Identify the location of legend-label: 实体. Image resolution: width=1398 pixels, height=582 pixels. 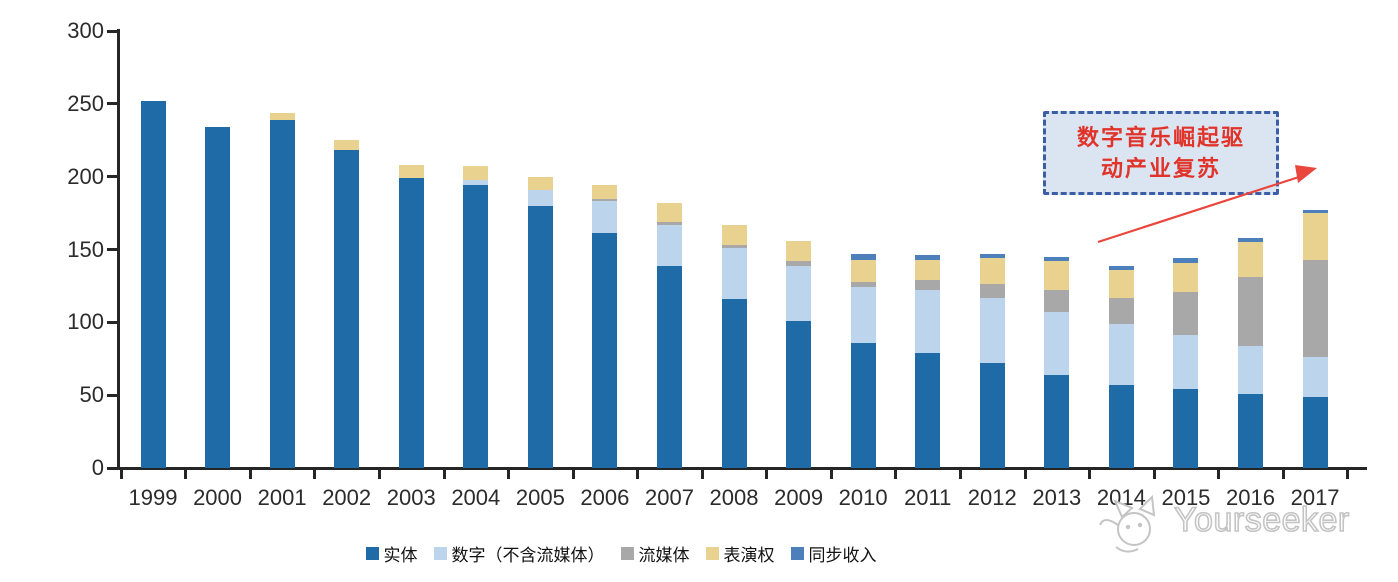
(400, 555).